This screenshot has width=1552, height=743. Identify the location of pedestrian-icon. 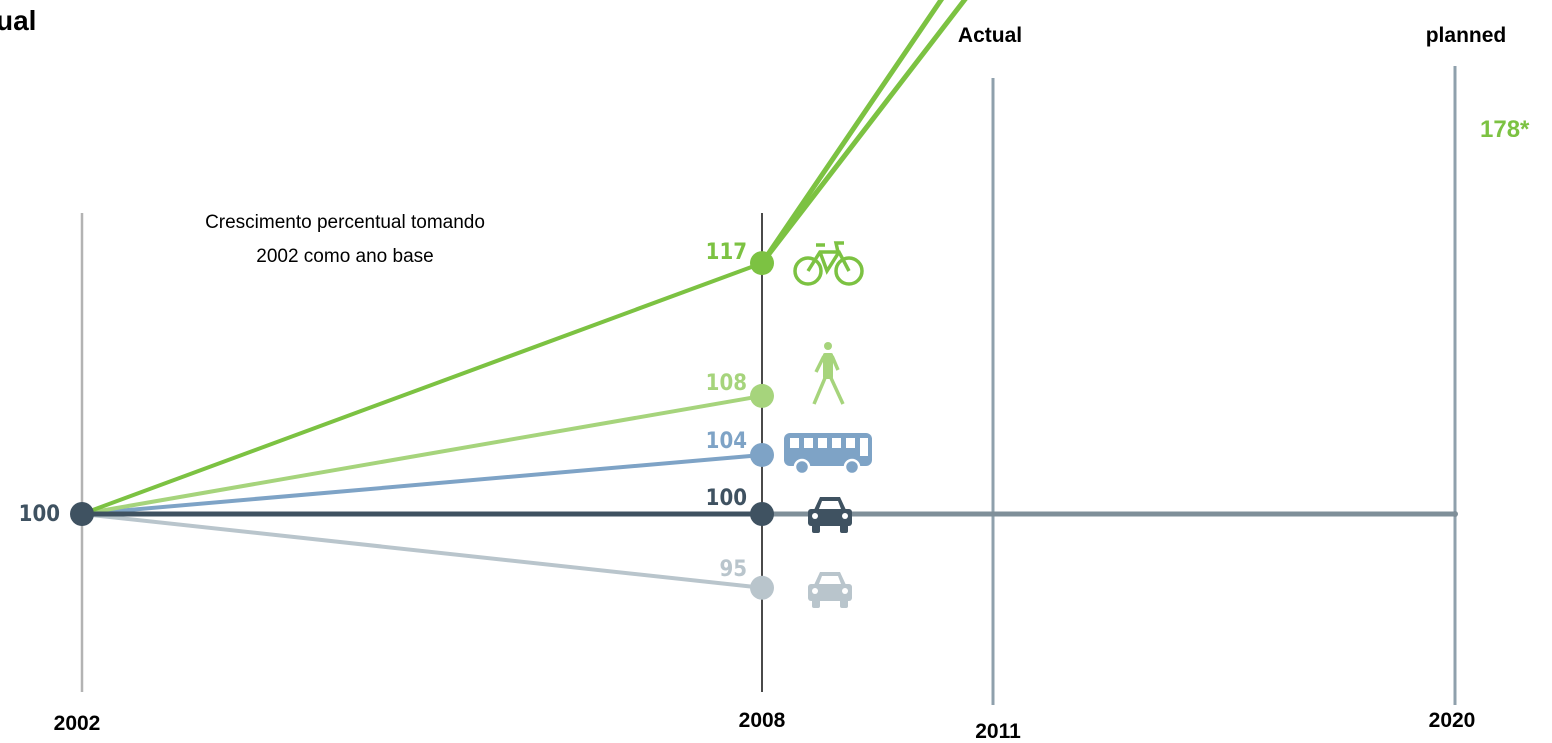
(828, 373).